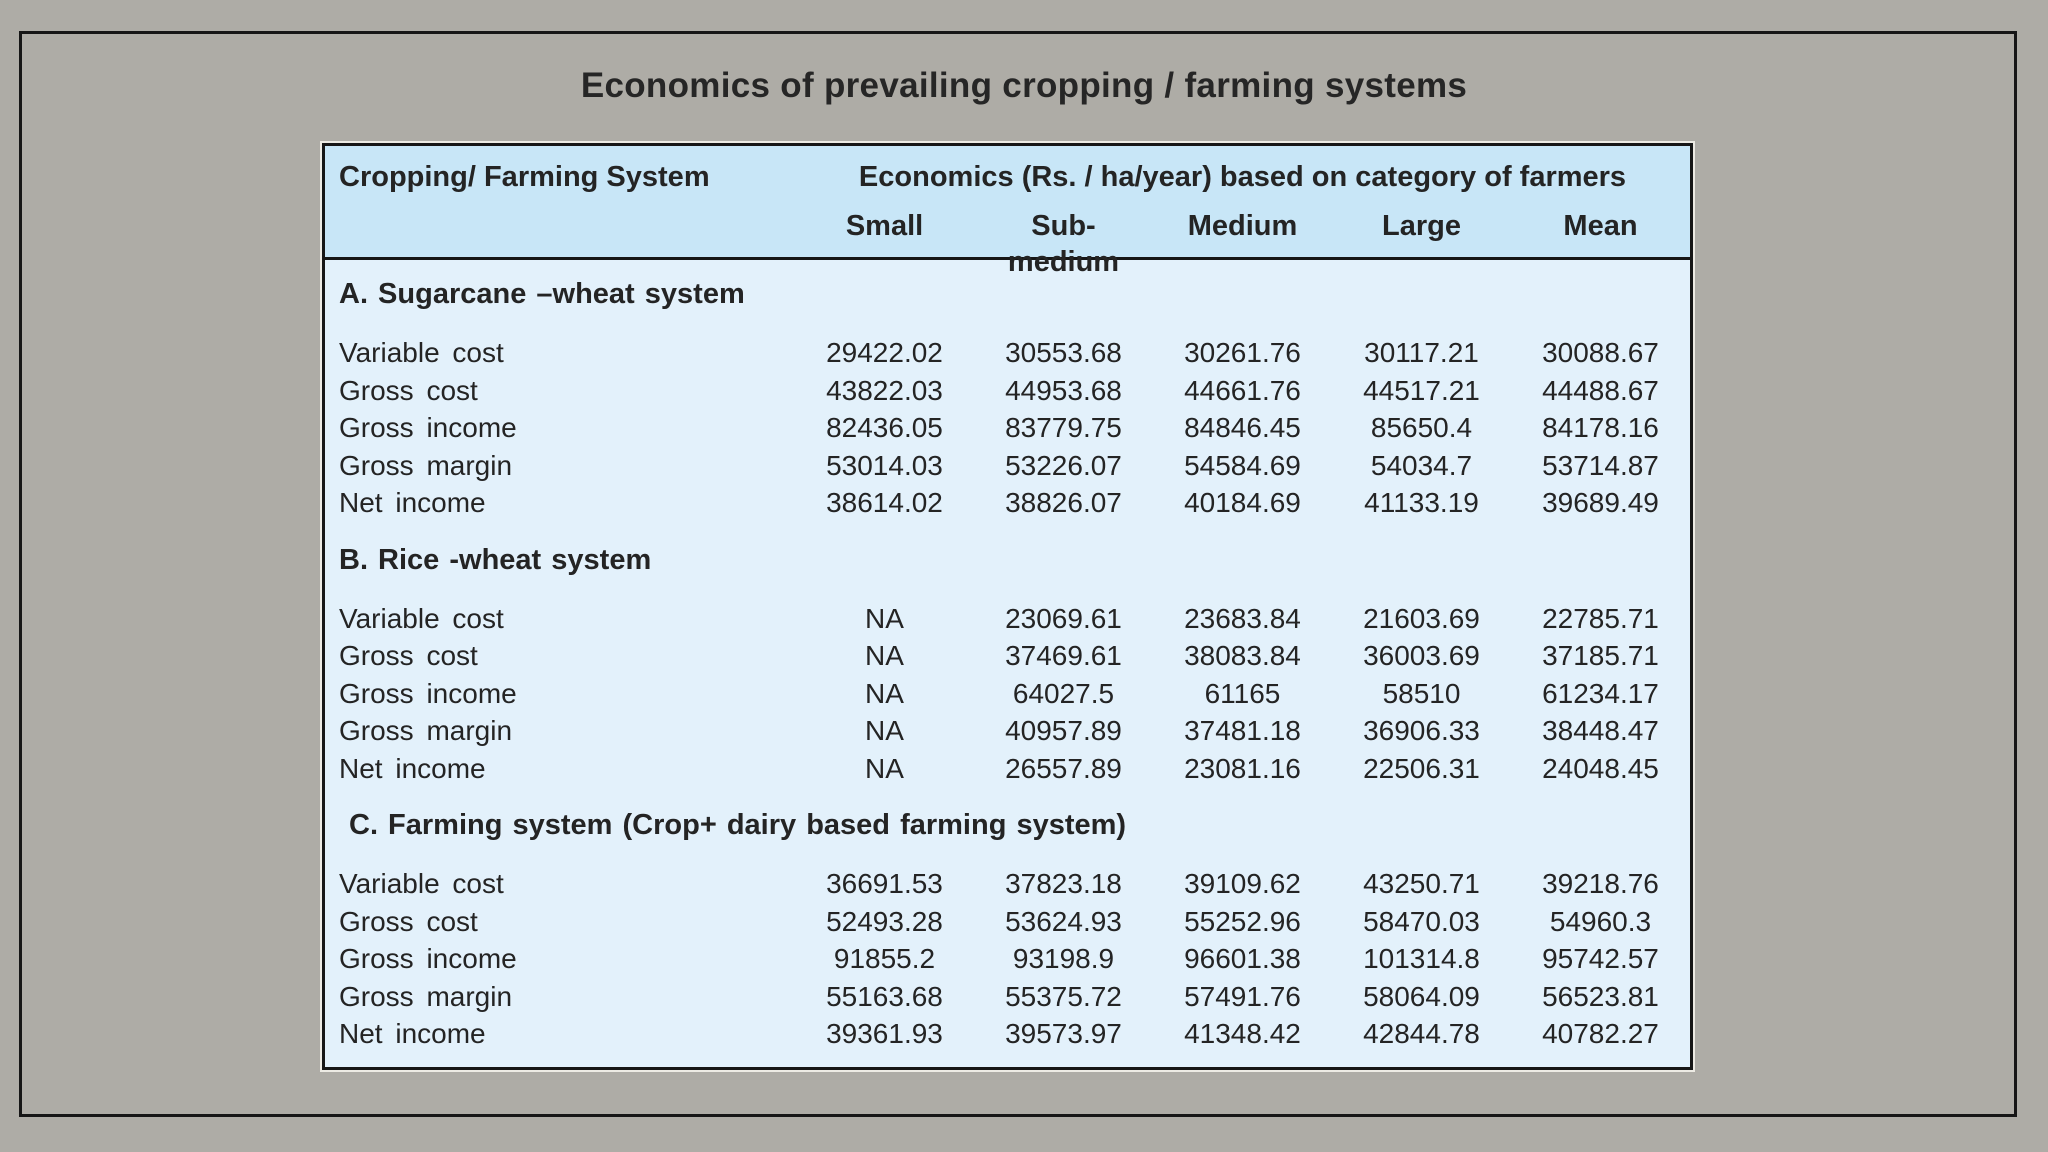 The width and height of the screenshot is (2048, 1152). What do you see at coordinates (1421, 921) in the screenshot?
I see `row-value: 58470.03` at bounding box center [1421, 921].